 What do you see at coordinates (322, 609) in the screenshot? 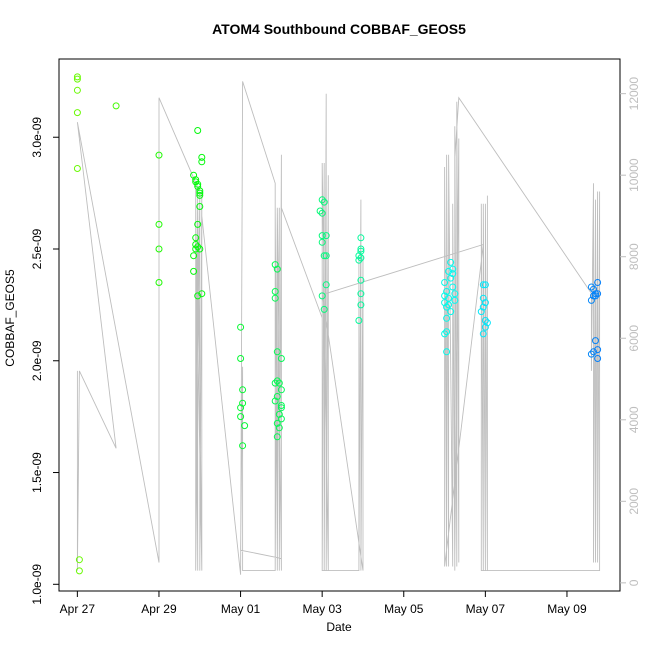
I see `x-tick-label: May 03` at bounding box center [322, 609].